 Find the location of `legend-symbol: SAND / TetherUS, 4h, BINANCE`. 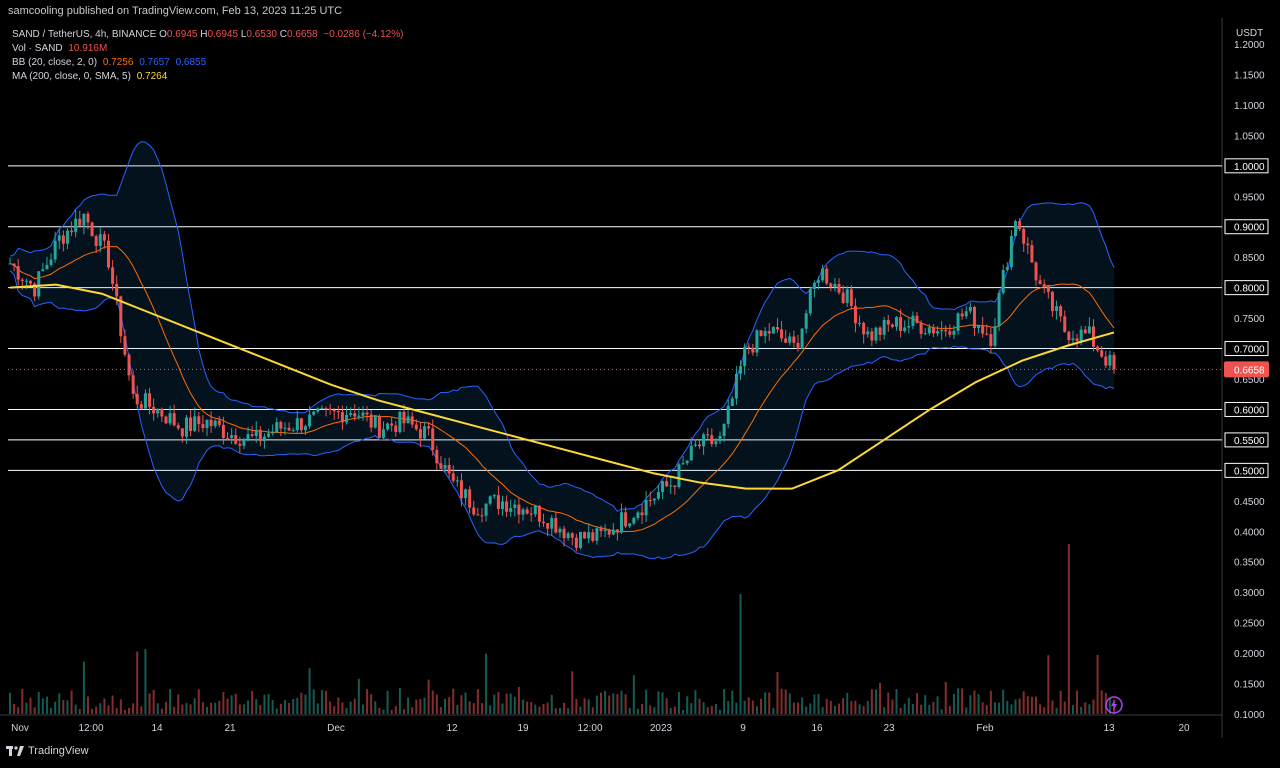

legend-symbol: SAND / TetherUS, 4h, BINANCE is located at coordinates (84, 34).